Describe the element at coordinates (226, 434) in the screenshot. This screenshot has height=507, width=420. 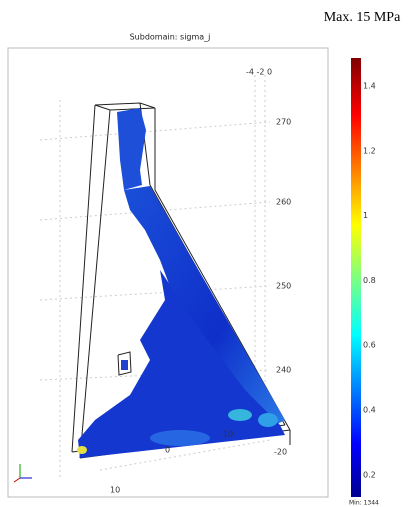
I see `x-tick-label: -10` at that location.